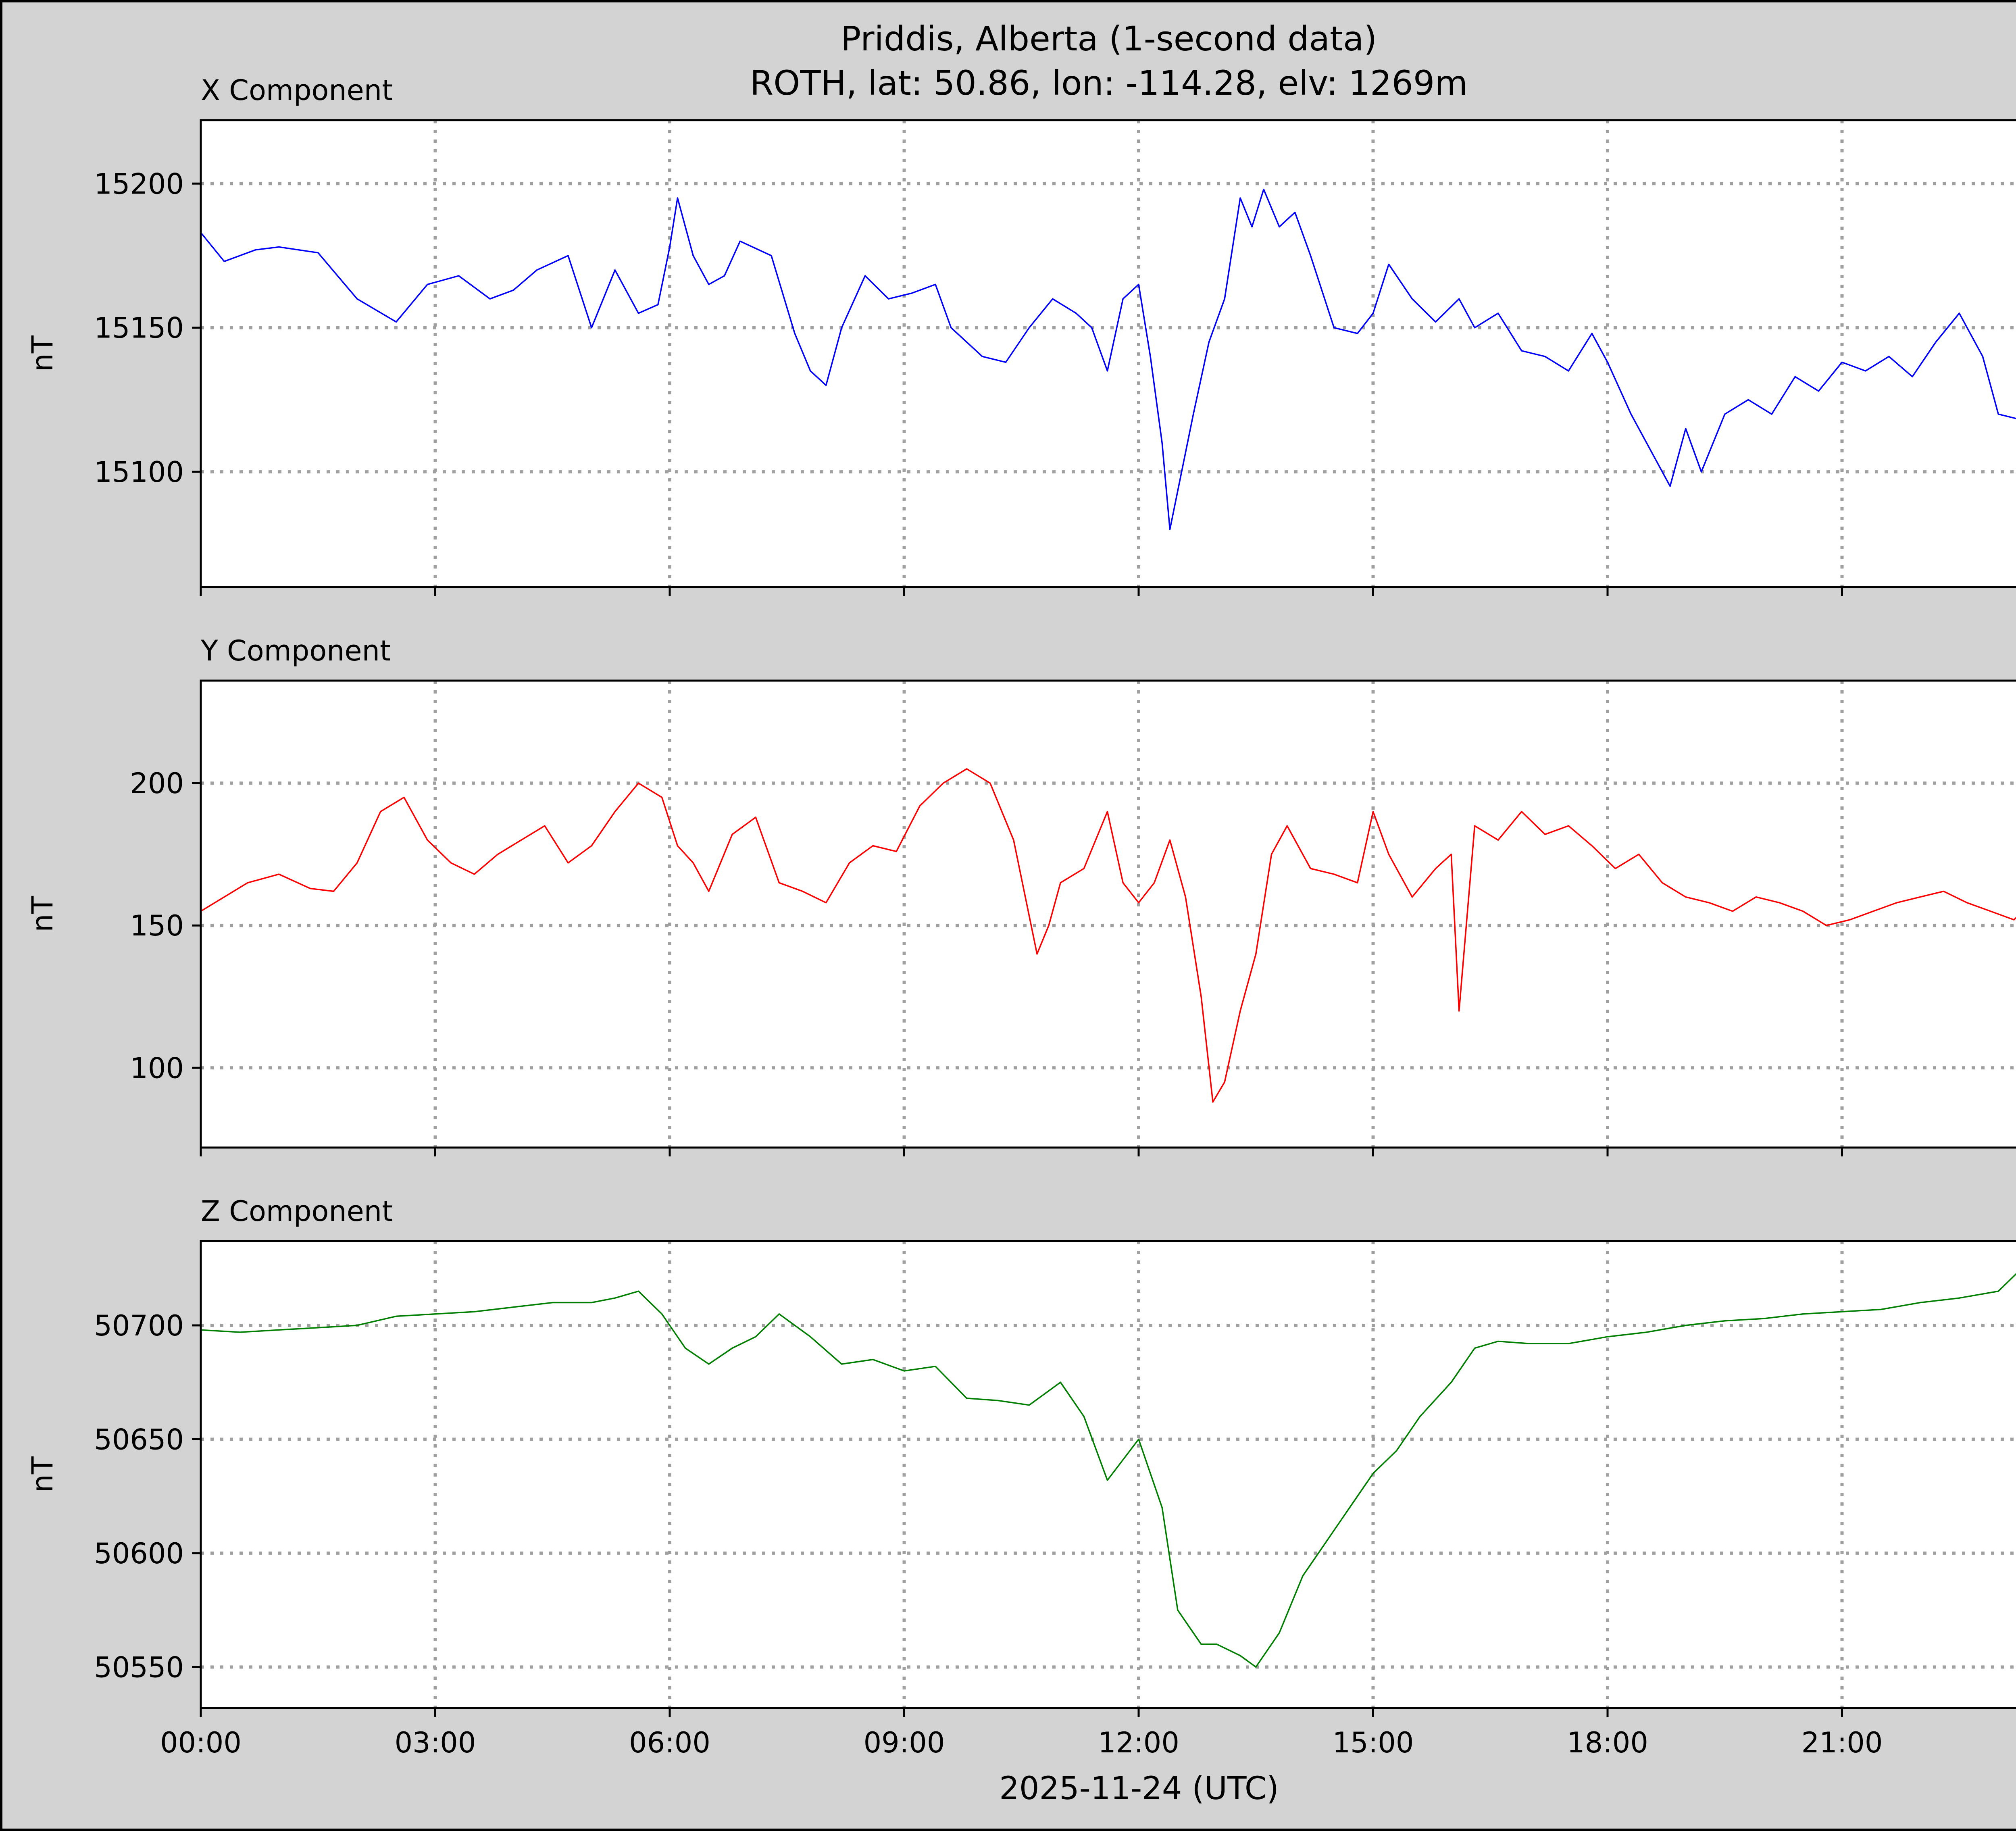  What do you see at coordinates (157, 925) in the screenshot?
I see `y-tick-label: 150` at bounding box center [157, 925].